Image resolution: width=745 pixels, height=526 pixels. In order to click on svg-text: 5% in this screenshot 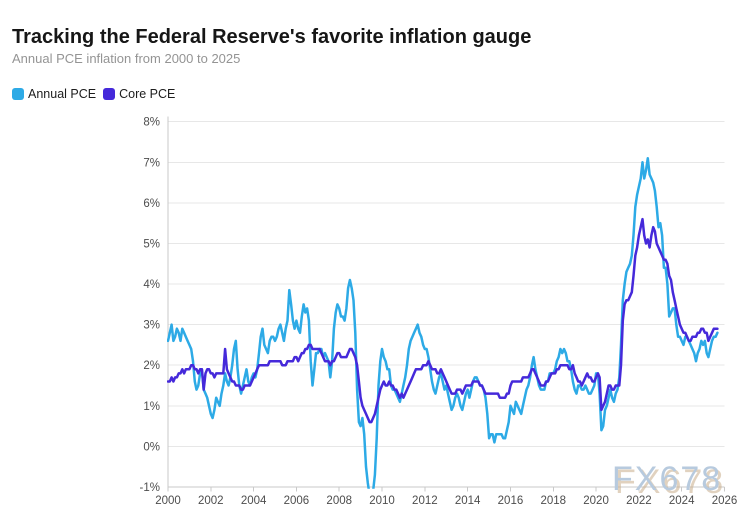, I will do `click(151, 244)`.